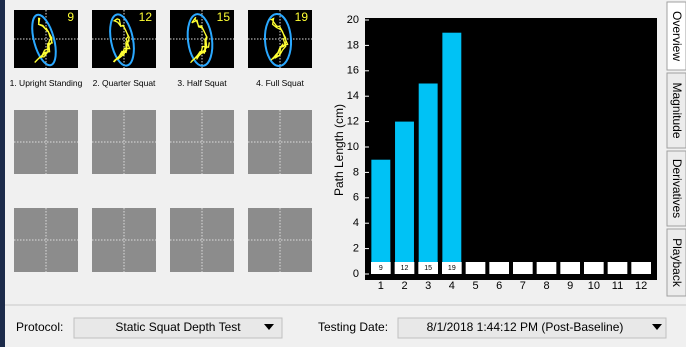 The image size is (686, 347). I want to click on tab-label: Playback, so click(677, 263).